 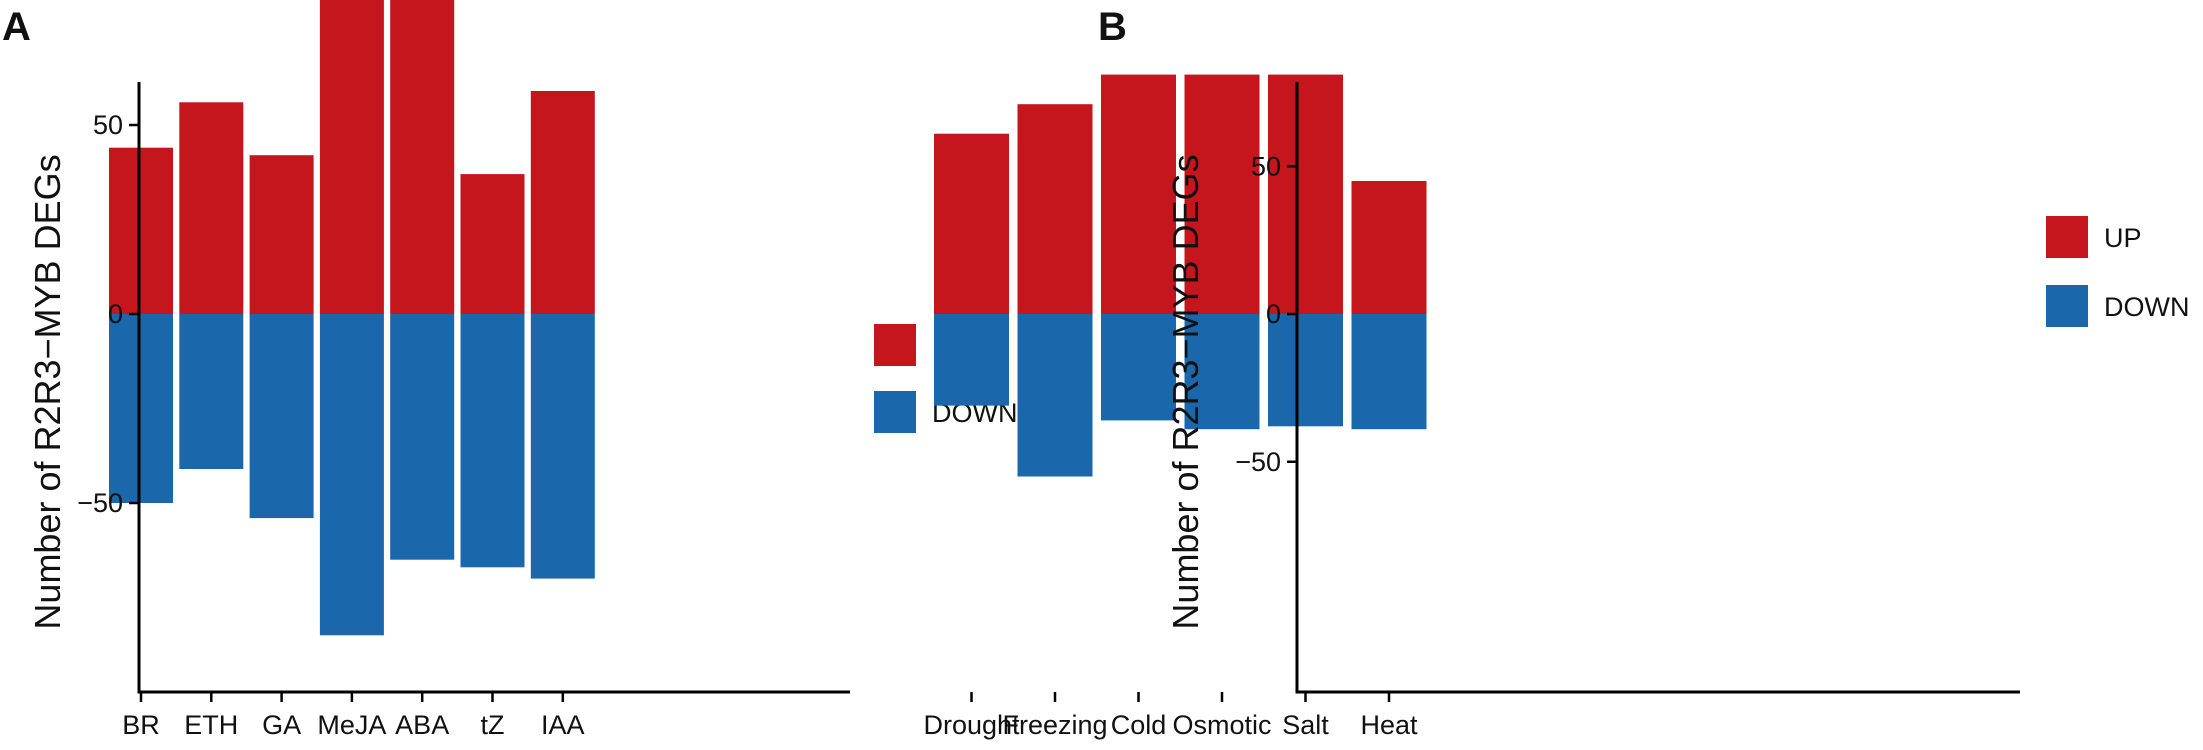 I want to click on panel-b-x-tick-label-salt: Salt, so click(x=1305, y=725).